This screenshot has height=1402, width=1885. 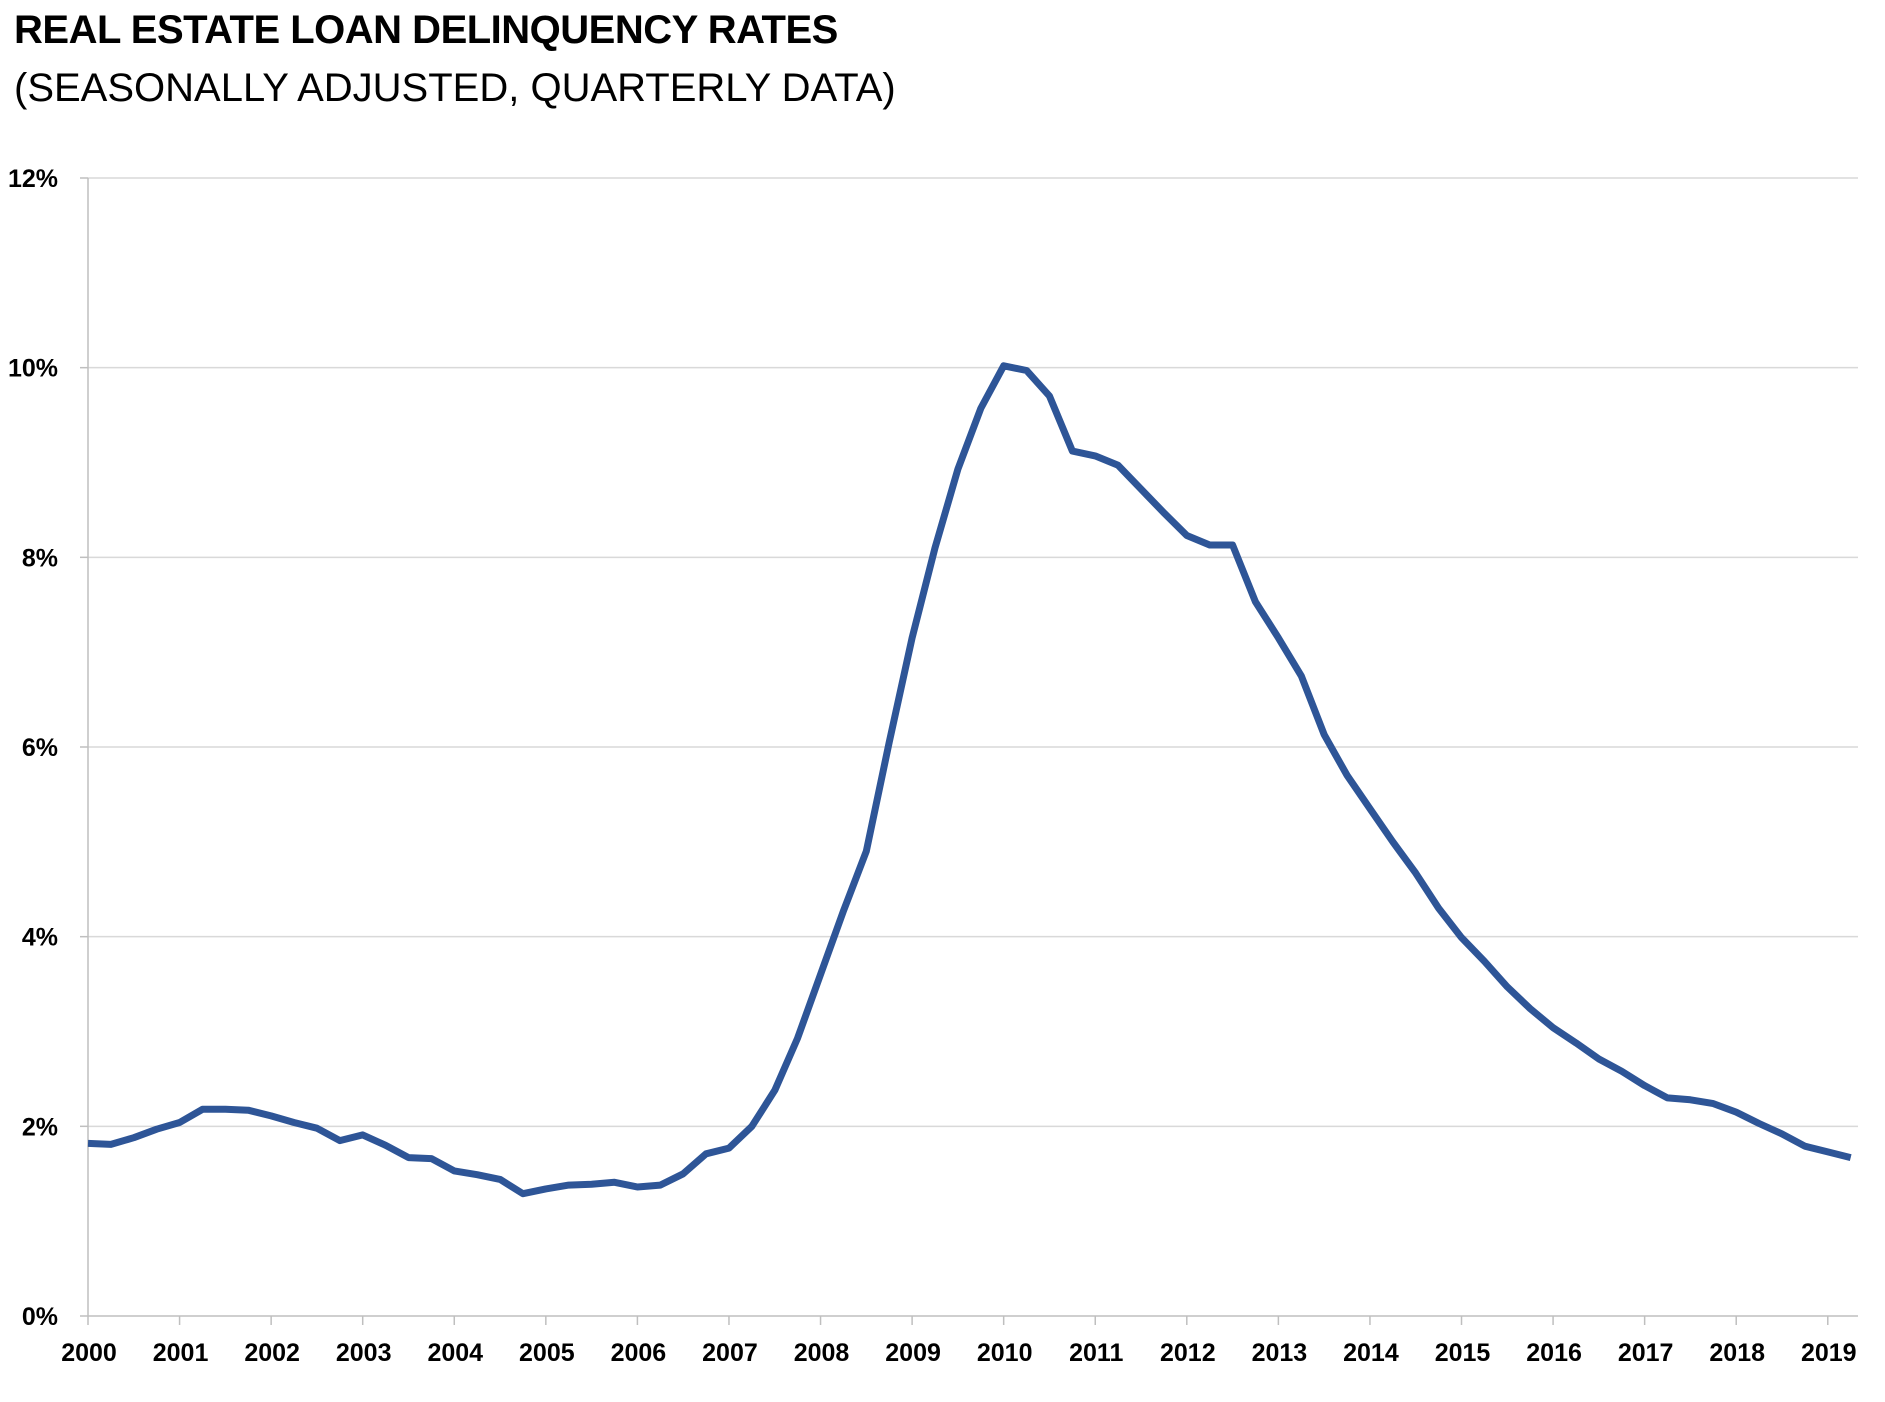 What do you see at coordinates (455, 88) in the screenshot?
I see `chart-subtitle: (SEASONALLY ADJUSTED, QUARTERLY DATA)` at bounding box center [455, 88].